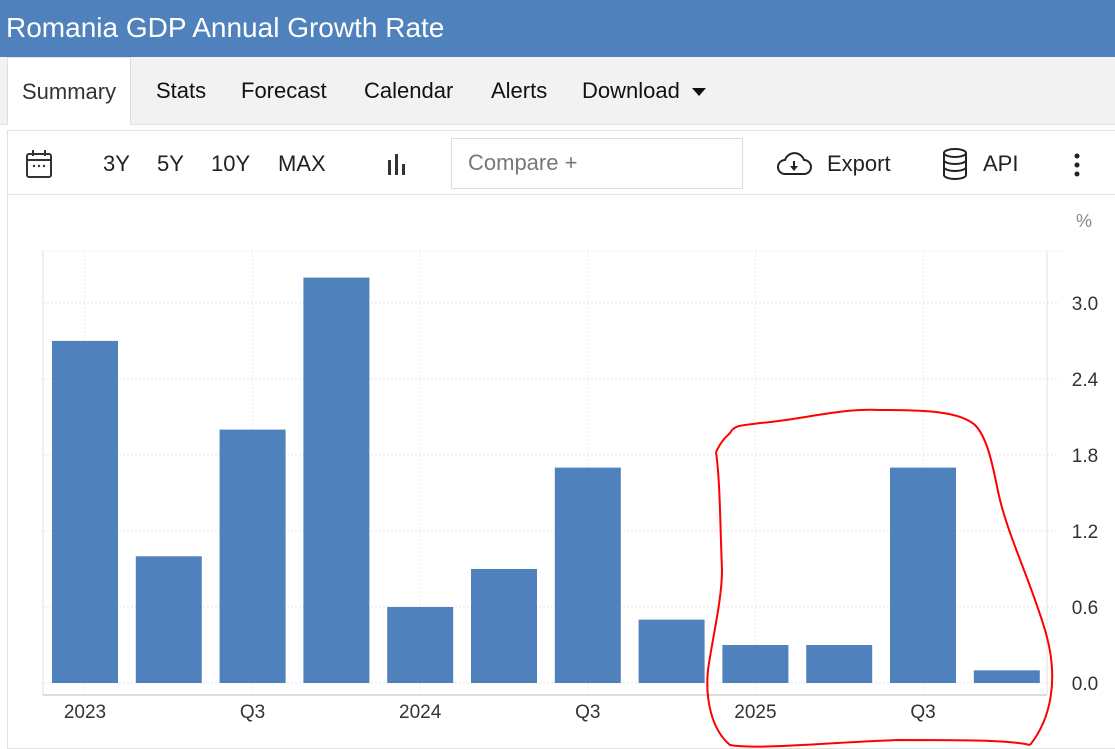  I want to click on tab-summary: Summary, so click(69, 91).